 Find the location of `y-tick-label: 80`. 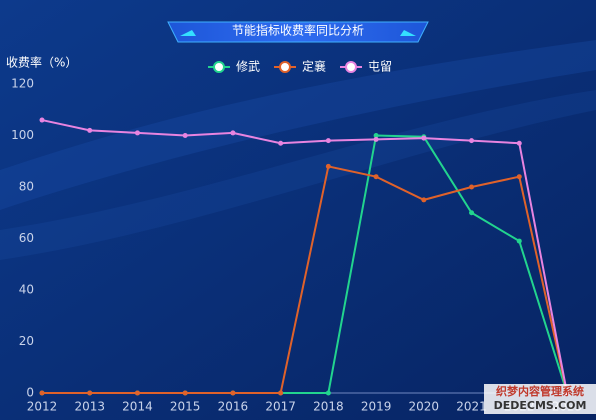

y-tick-label: 80 is located at coordinates (26, 187).